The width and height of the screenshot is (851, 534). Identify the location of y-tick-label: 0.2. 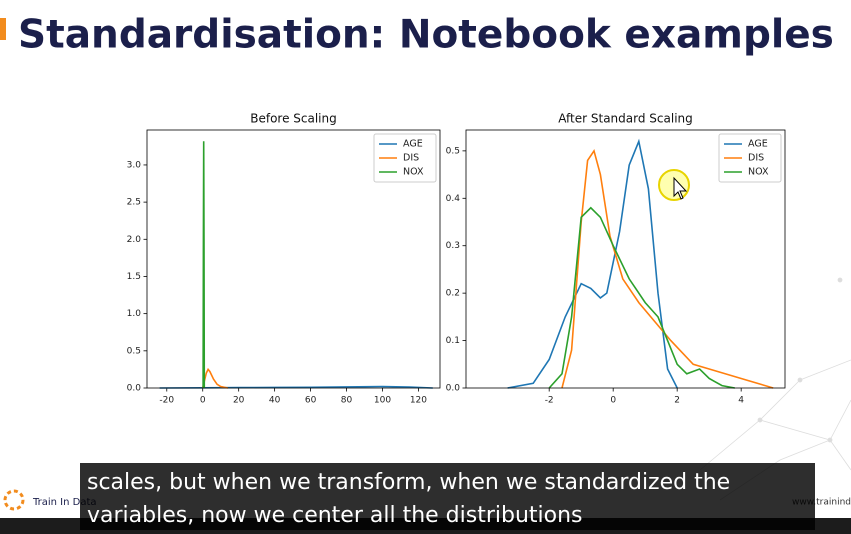
(453, 294).